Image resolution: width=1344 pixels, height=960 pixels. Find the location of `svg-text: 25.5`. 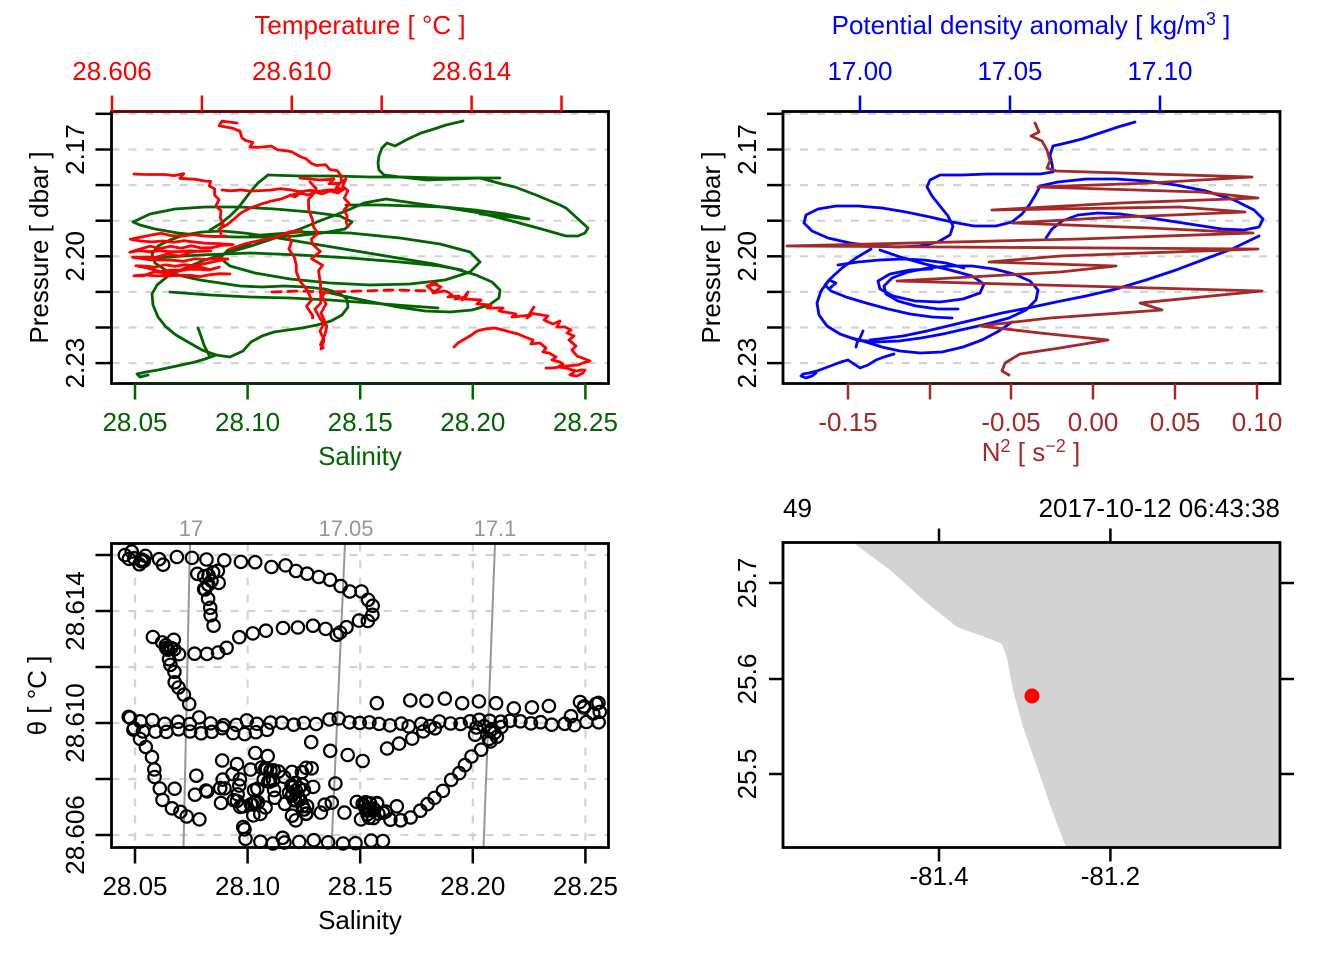

svg-text: 25.5 is located at coordinates (747, 774).